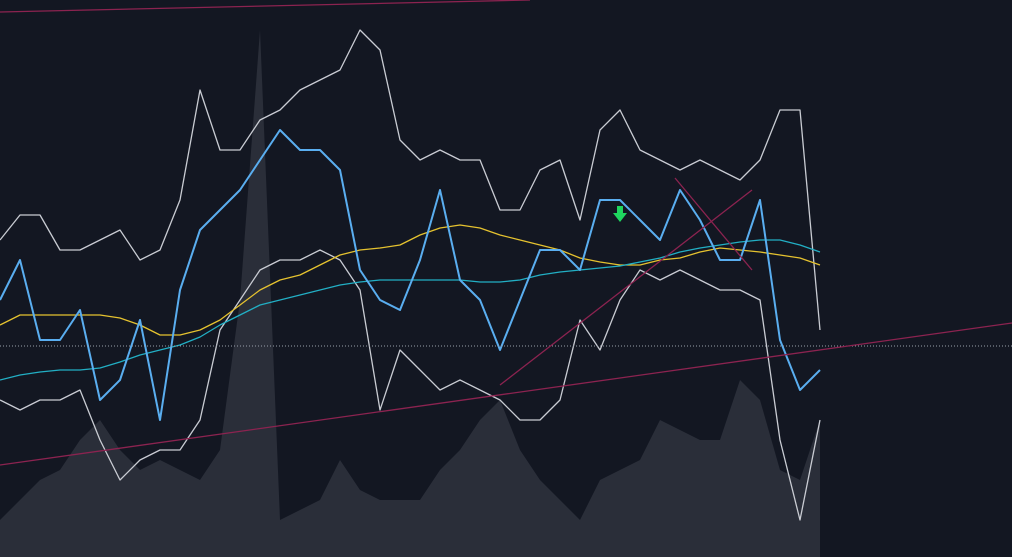 The image size is (1012, 557). What do you see at coordinates (620, 214) in the screenshot?
I see `signal-arrow` at bounding box center [620, 214].